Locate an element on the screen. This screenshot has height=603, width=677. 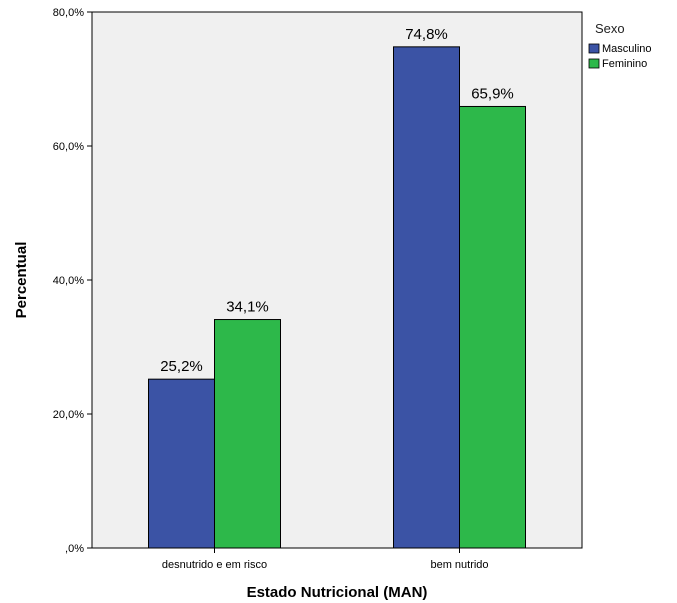
legend-swatch-masculino is located at coordinates (594, 48).